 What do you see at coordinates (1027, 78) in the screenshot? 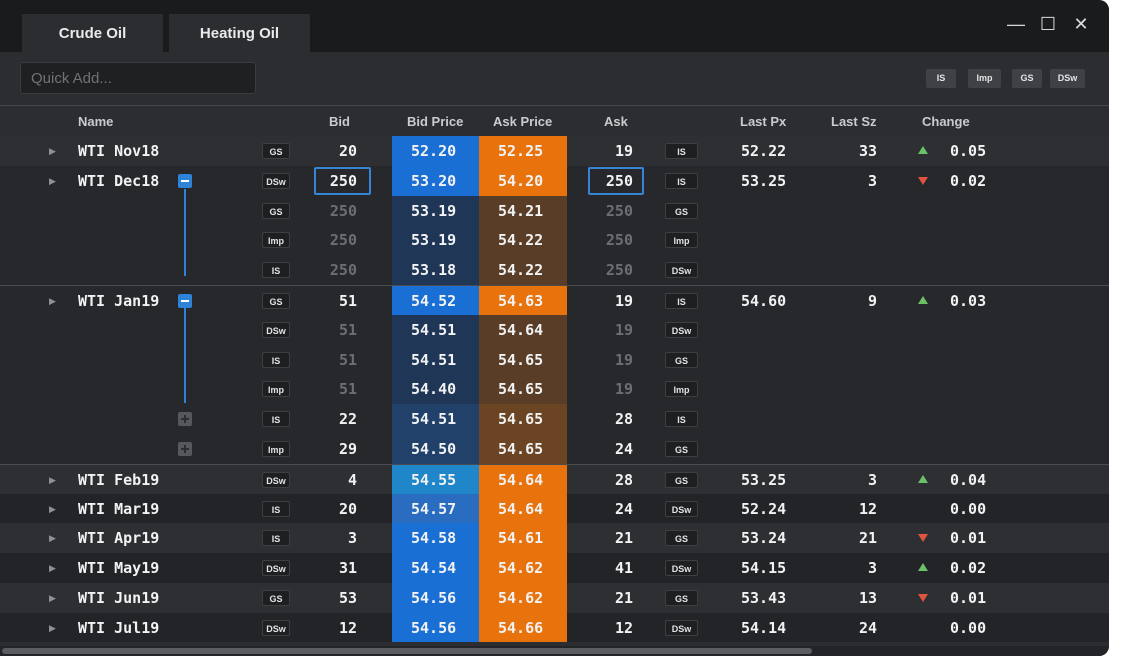
I see `filter-button-gs: GS` at bounding box center [1027, 78].